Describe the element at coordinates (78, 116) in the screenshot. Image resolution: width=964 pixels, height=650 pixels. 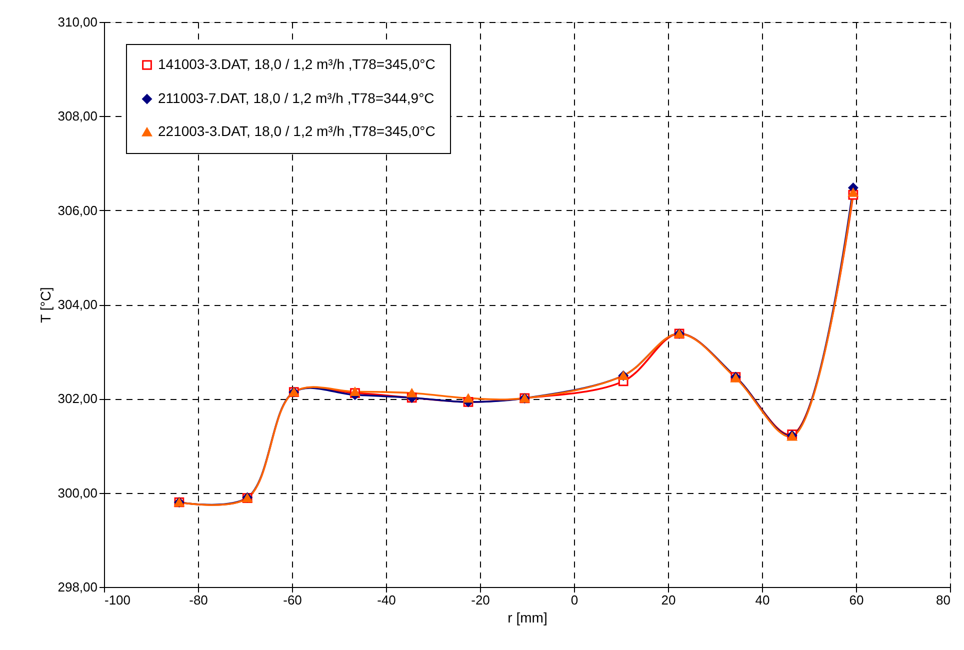
I see `y-tick-label: 308,00` at that location.